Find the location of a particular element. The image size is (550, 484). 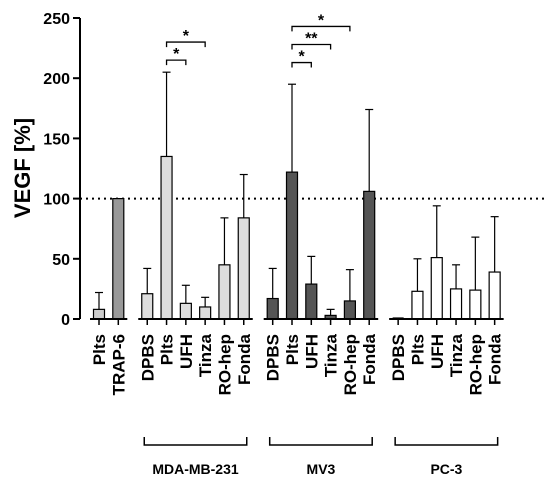

y-tick-label-1: 50 is located at coordinates (61, 260).